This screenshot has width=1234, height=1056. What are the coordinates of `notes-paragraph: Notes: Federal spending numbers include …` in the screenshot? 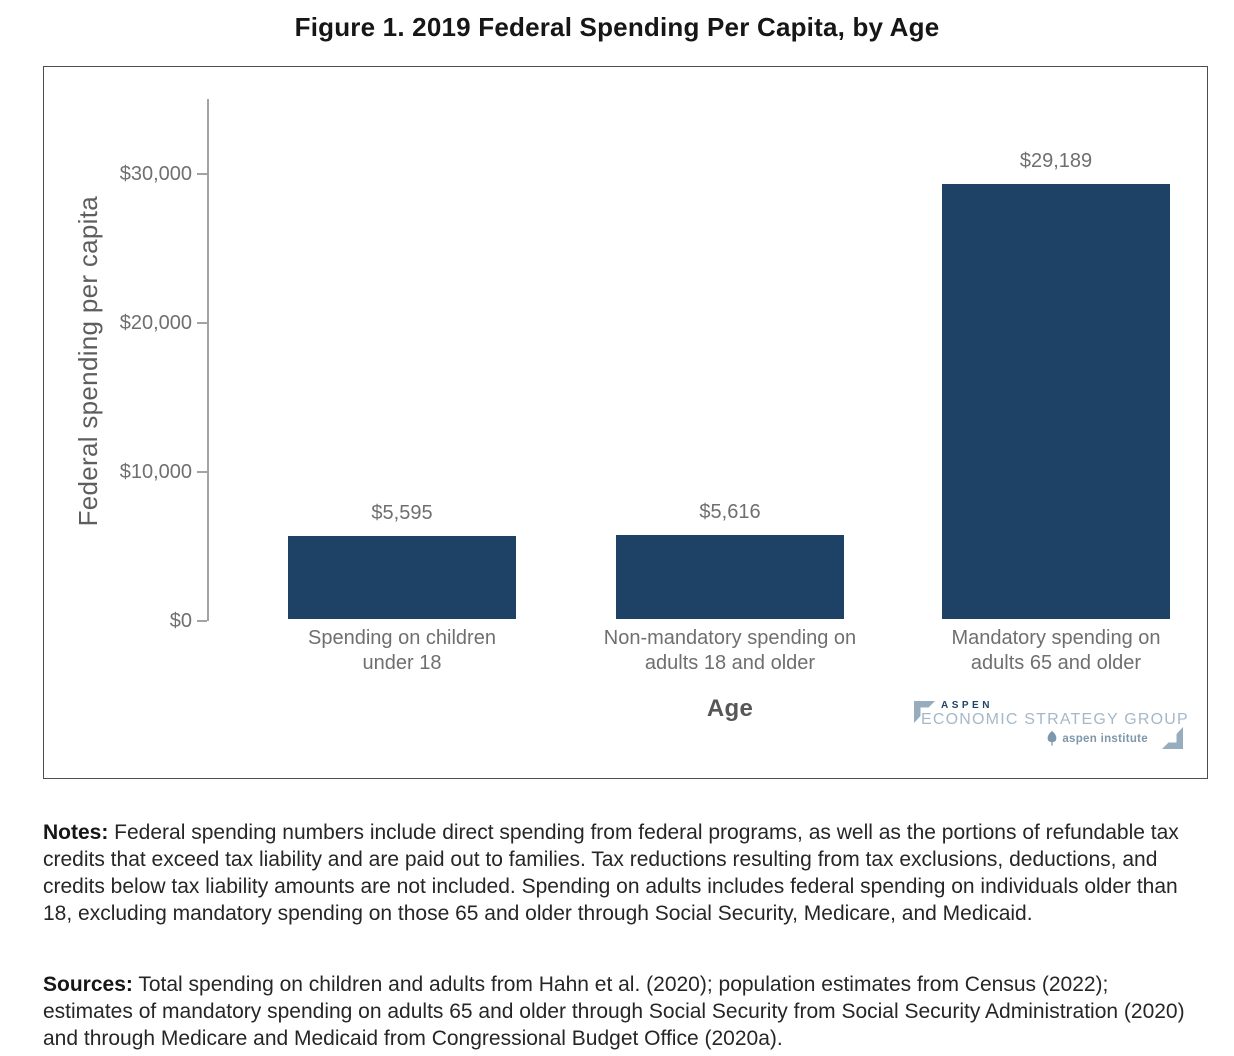 It's located at (620, 873).